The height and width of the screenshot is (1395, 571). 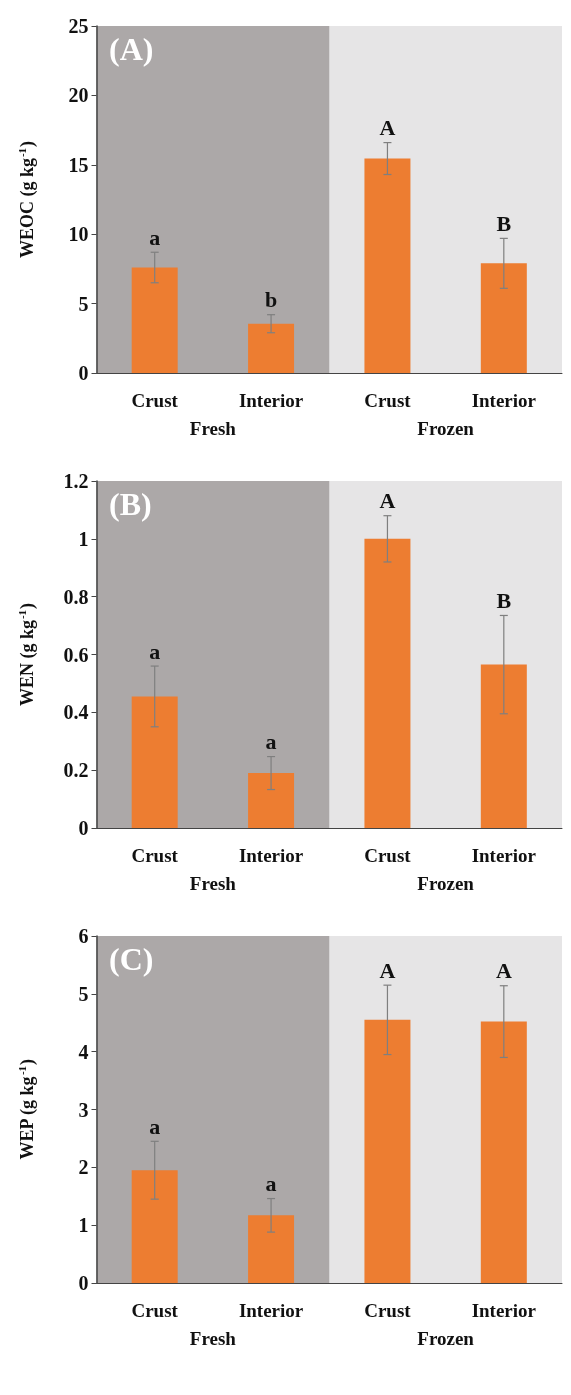 What do you see at coordinates (76, 596) in the screenshot?
I see `y-tick-label: 0.8` at bounding box center [76, 596].